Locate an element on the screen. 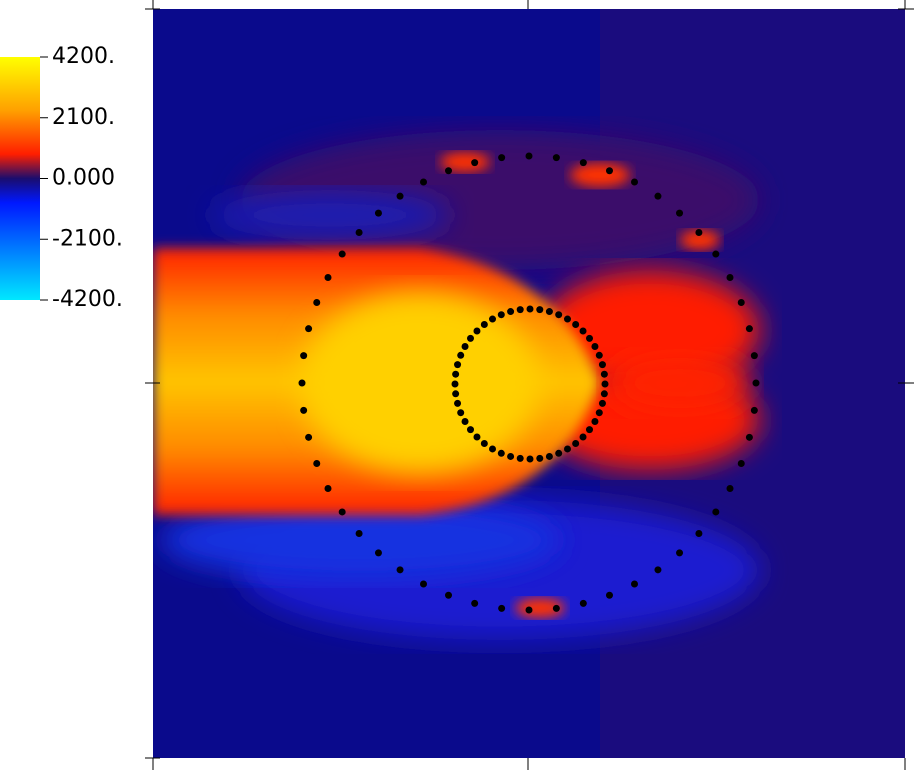 This screenshot has width=914, height=770. colorbar-label: 4200. is located at coordinates (83, 56).